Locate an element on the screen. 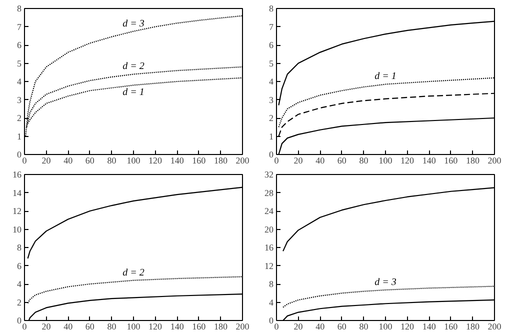 This screenshot has height=335, width=508. y-tick-label: 24 is located at coordinates (269, 211).